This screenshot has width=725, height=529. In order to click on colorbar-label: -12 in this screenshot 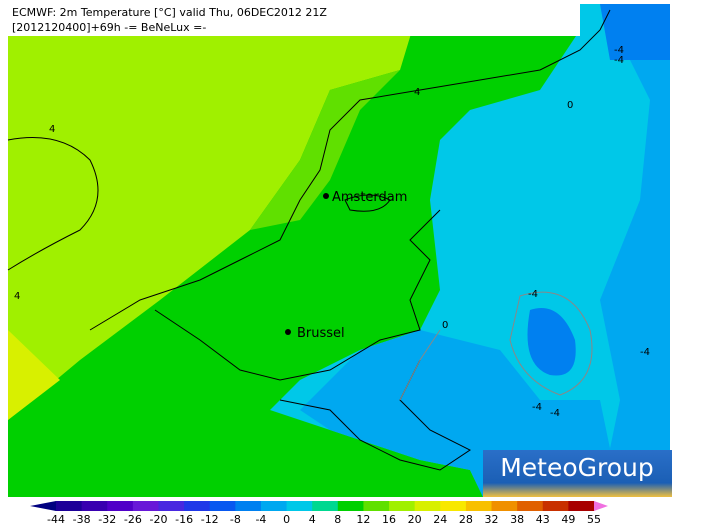, I will do `click(210, 519)`.